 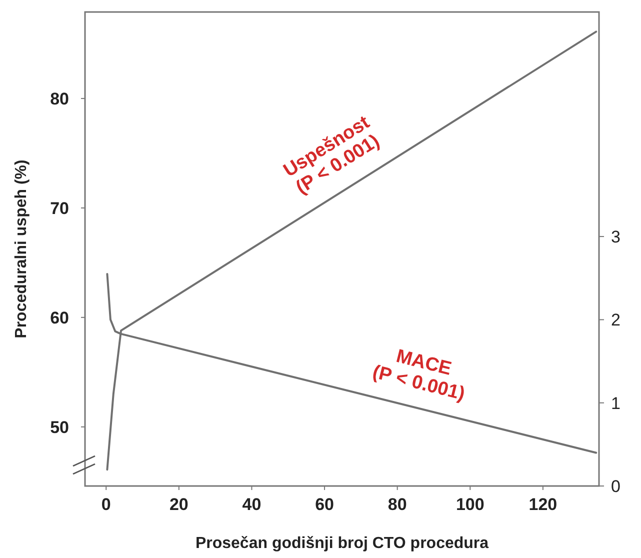 What do you see at coordinates (418, 375) in the screenshot?
I see `annotation: MACE (P < 0.001)` at bounding box center [418, 375].